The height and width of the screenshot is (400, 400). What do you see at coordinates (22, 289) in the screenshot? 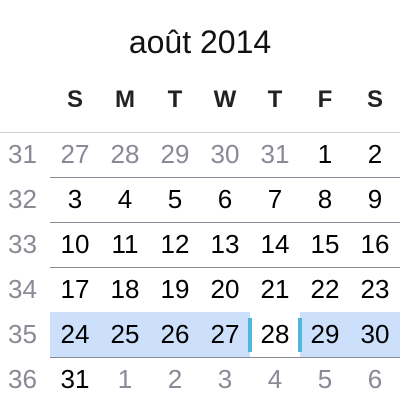
I see `week-number: 34` at bounding box center [22, 289].